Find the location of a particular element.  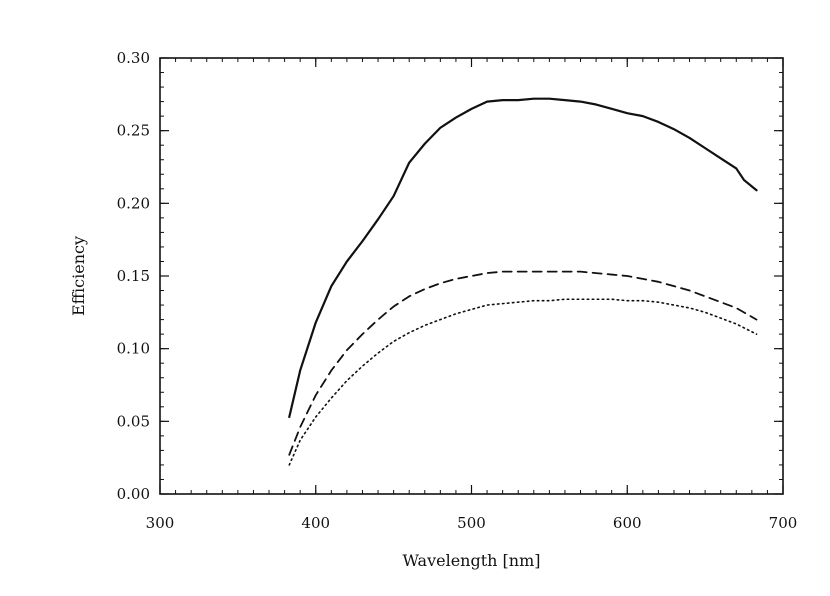

y-tick-label: 0.20 is located at coordinates (133, 203).